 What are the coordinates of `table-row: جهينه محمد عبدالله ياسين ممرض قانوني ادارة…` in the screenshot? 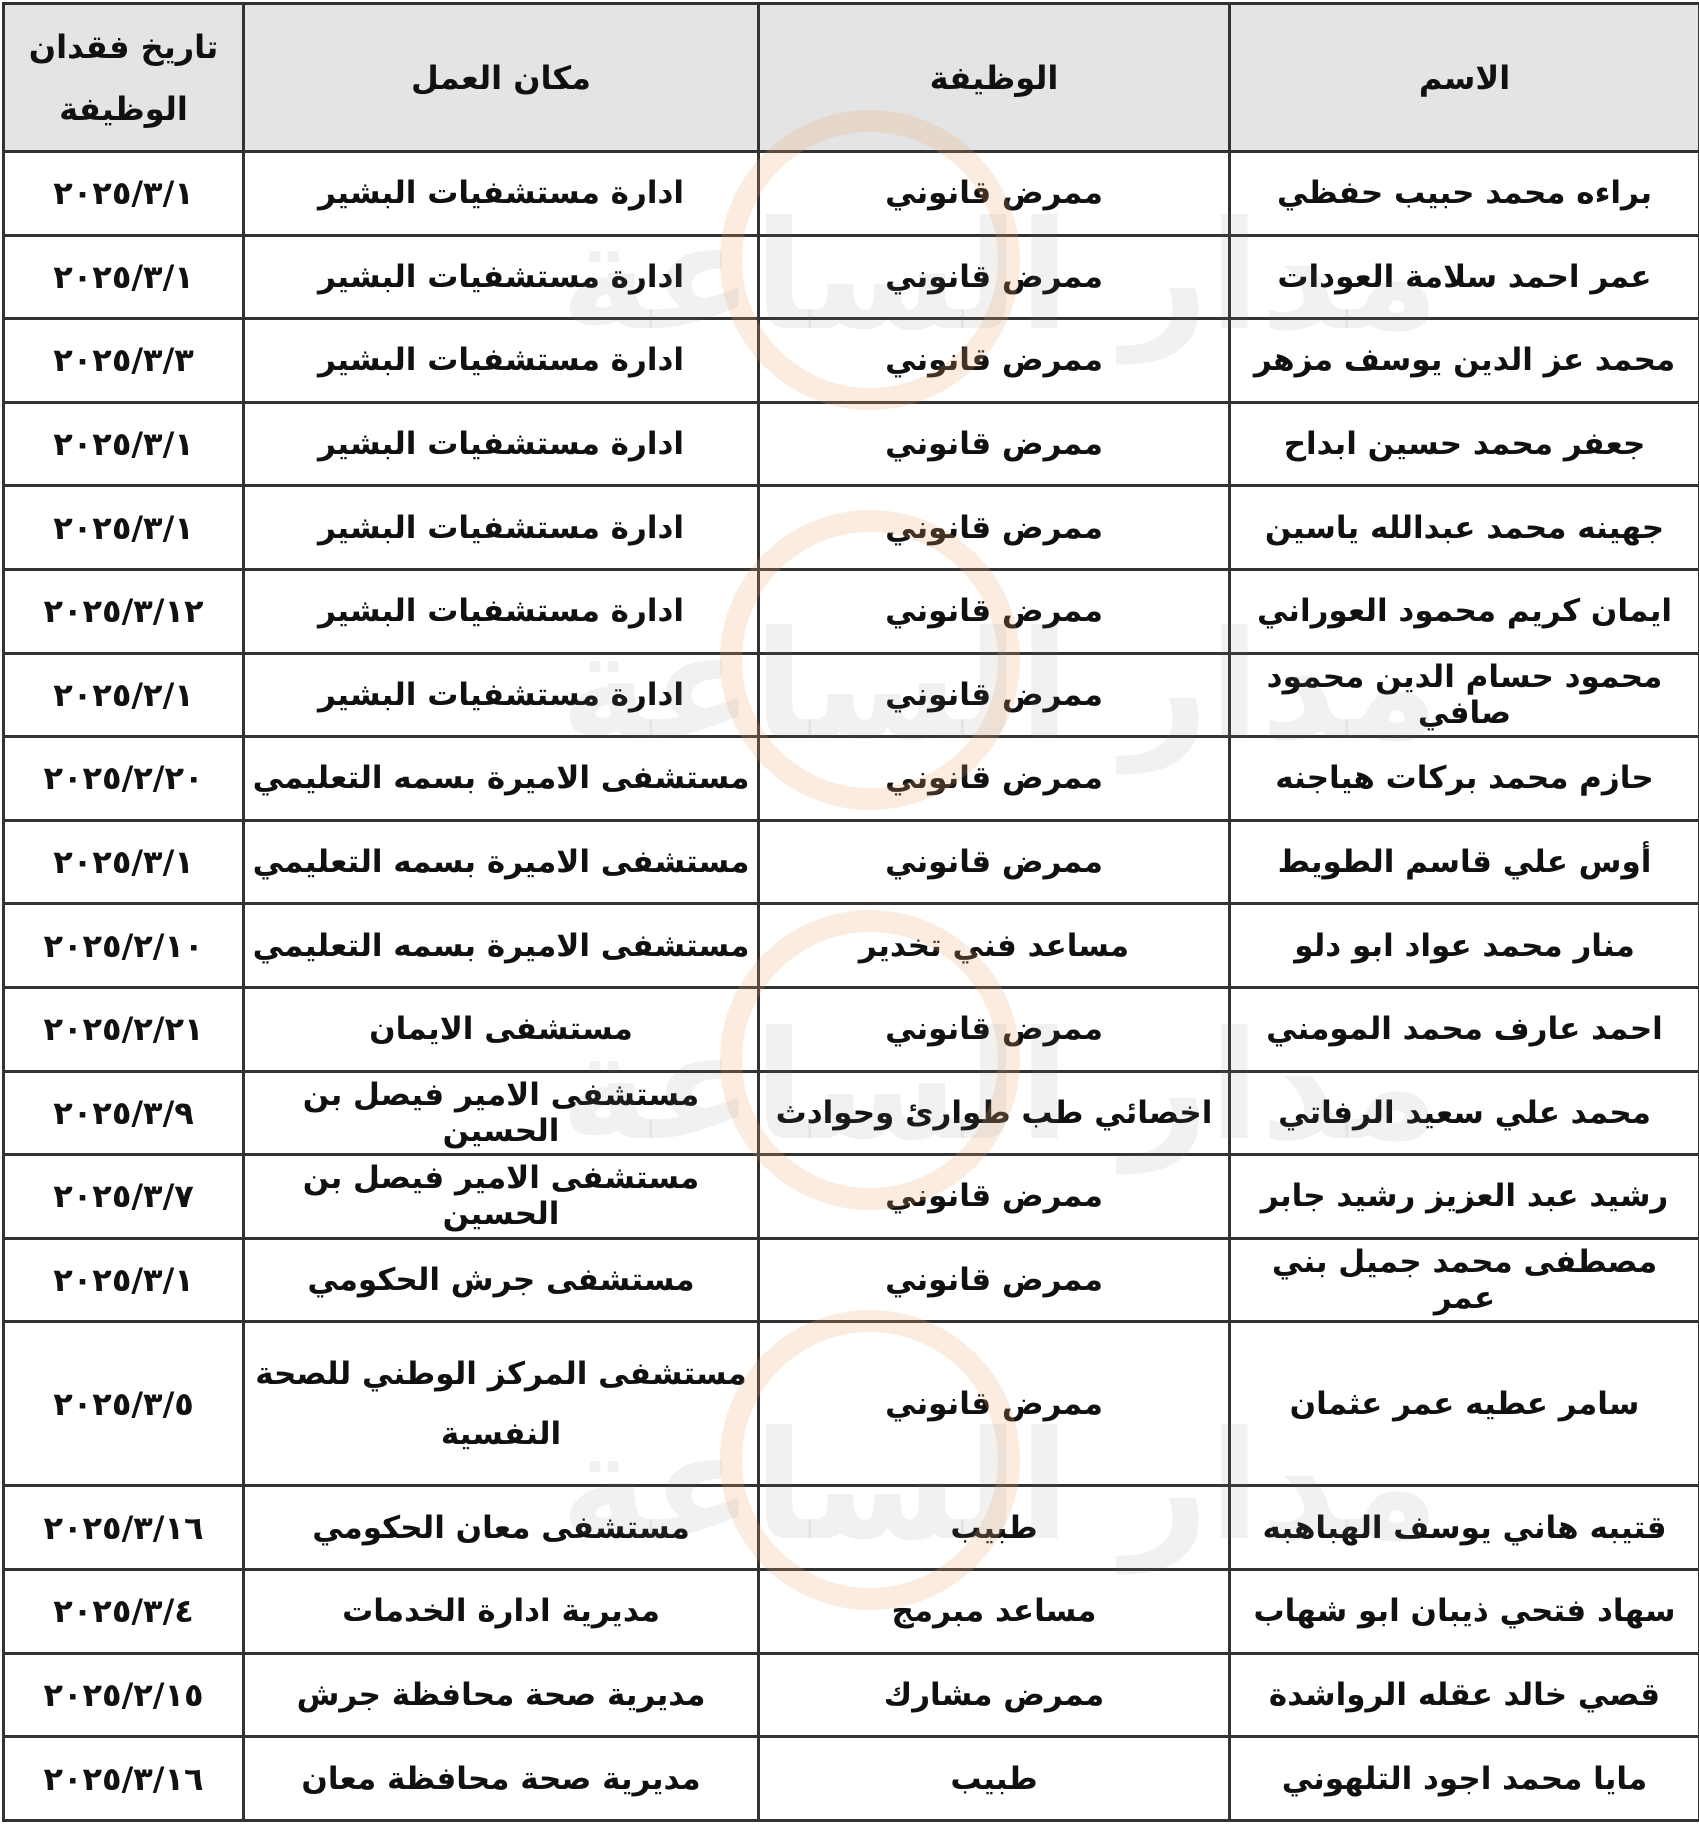 It's located at (850, 527).